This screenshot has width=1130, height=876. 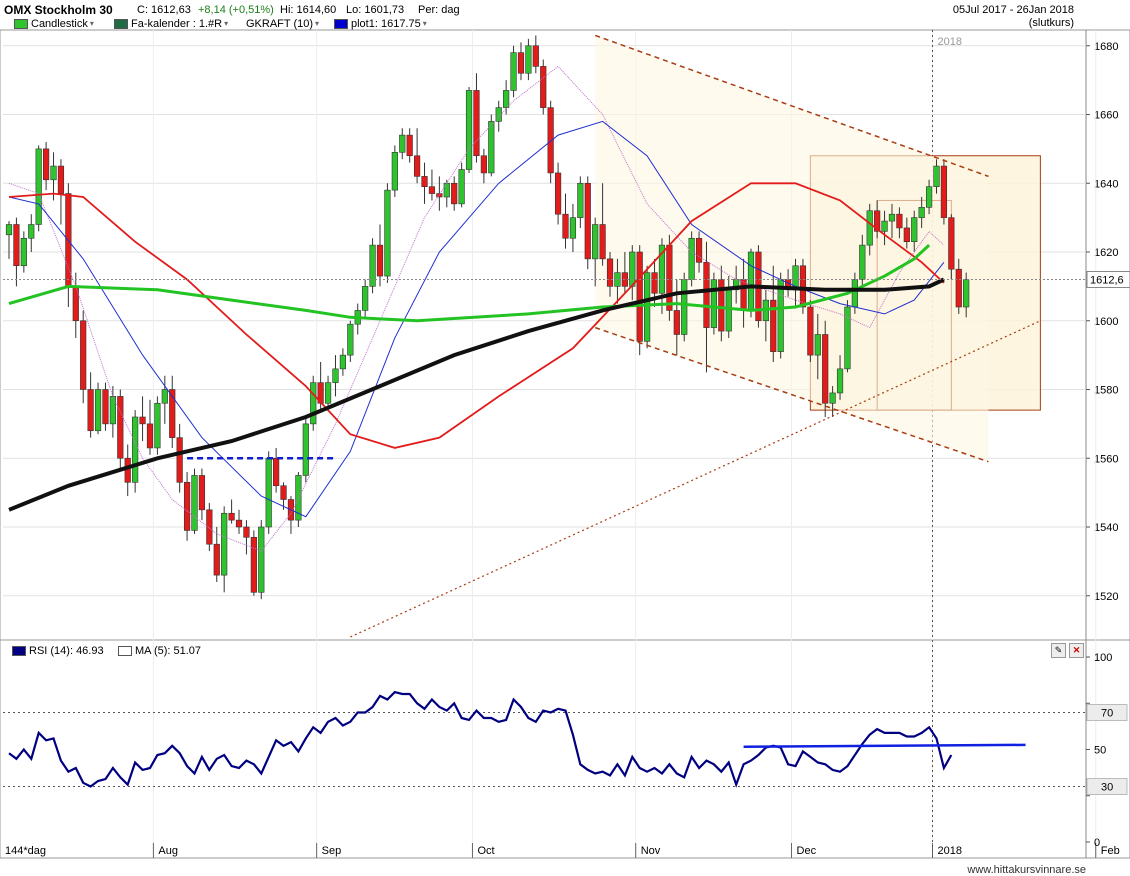 What do you see at coordinates (25, 851) in the screenshot?
I see `period-label: 144*dag` at bounding box center [25, 851].